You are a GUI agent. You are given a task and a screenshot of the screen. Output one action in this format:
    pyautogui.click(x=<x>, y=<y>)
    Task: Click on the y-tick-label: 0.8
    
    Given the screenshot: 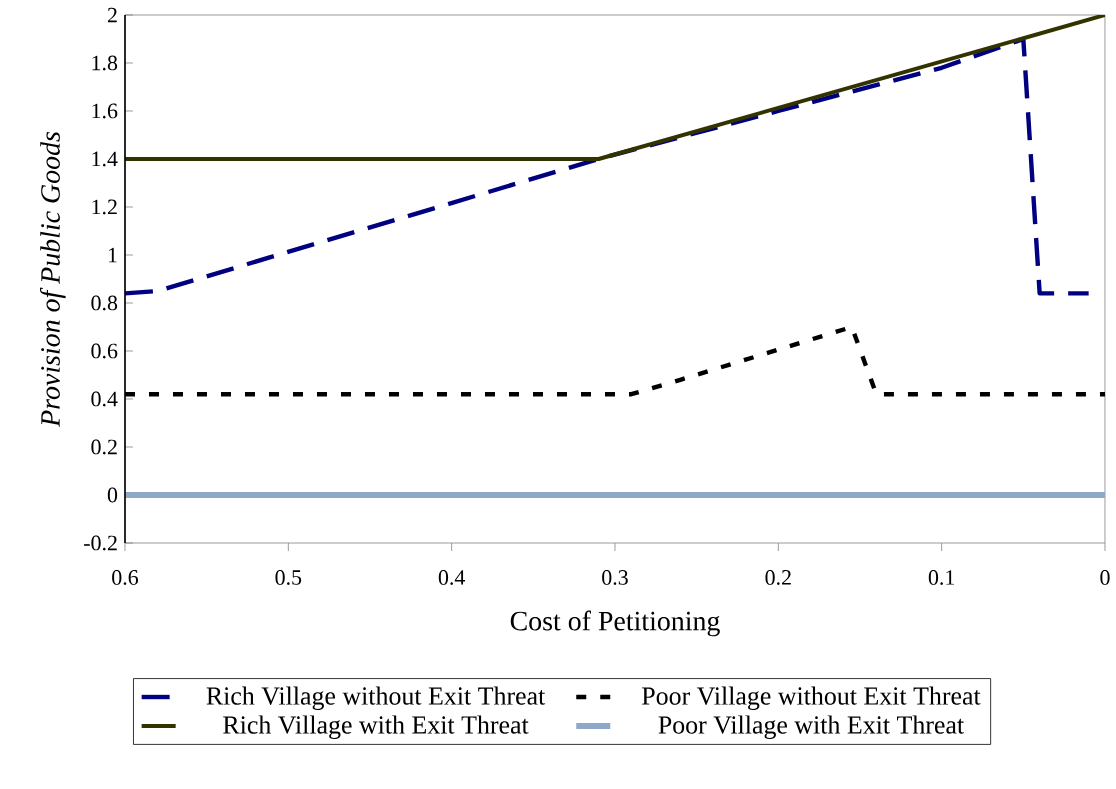 What is the action you would take?
    pyautogui.click(x=104, y=303)
    